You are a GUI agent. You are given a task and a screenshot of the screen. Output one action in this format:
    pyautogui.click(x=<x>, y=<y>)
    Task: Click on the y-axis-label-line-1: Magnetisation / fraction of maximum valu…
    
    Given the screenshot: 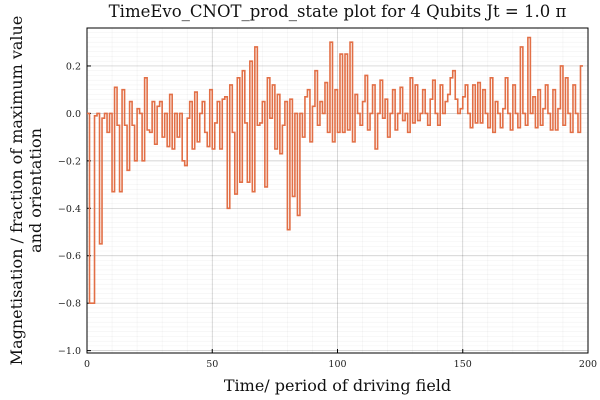 What is the action you would take?
    pyautogui.click(x=16, y=191)
    